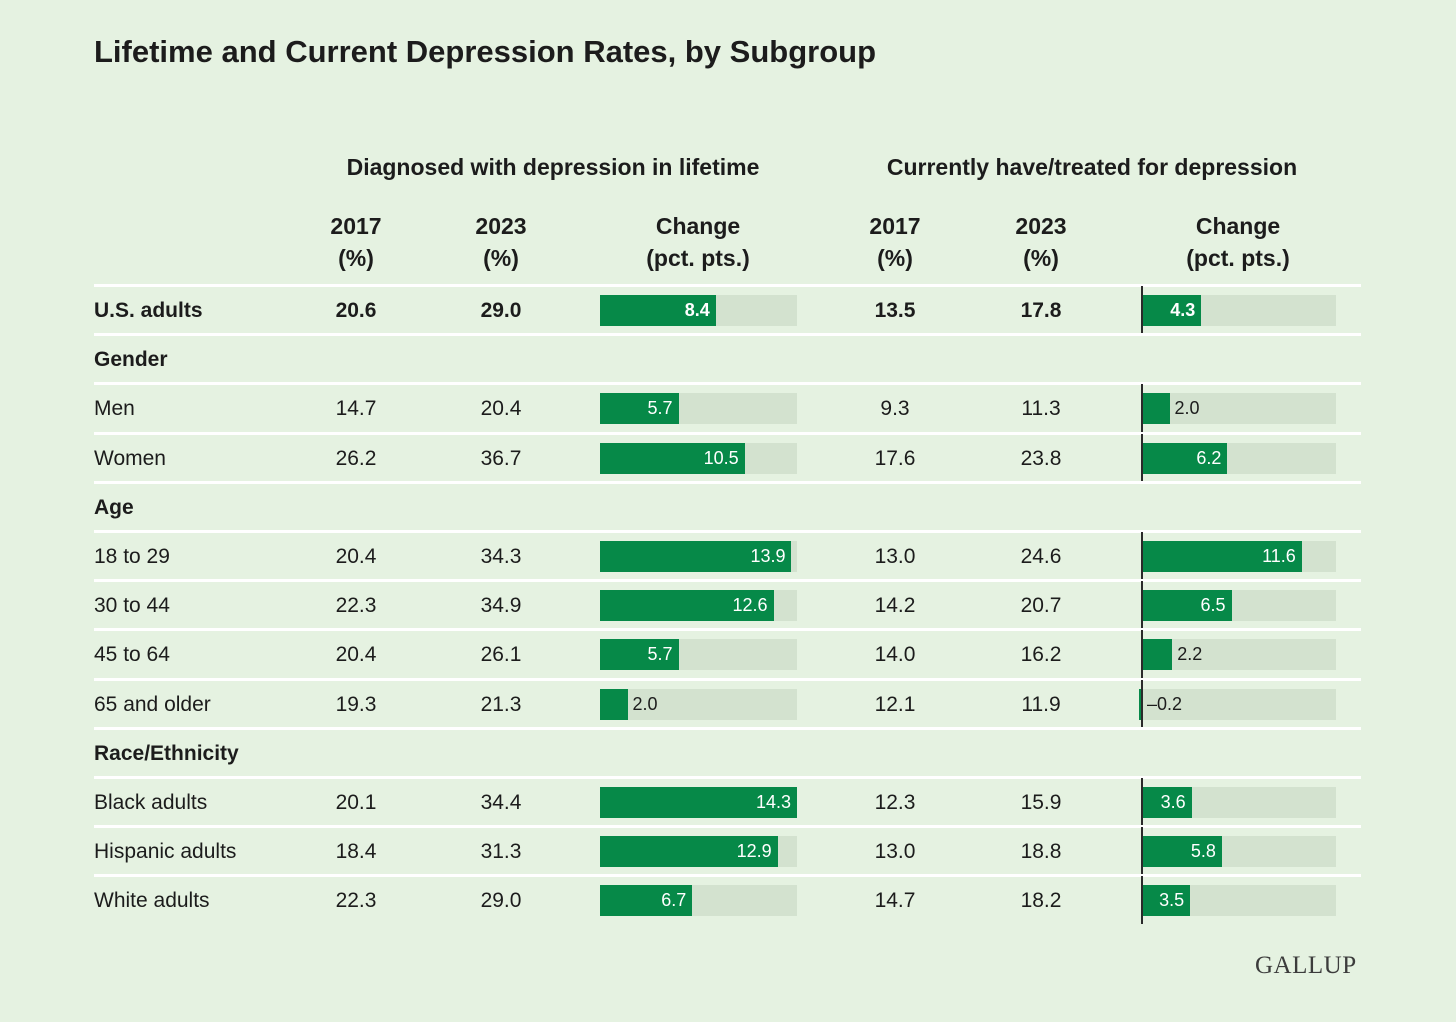 The width and height of the screenshot is (1456, 1022). I want to click on current-2017-value: 14.2, so click(895, 606).